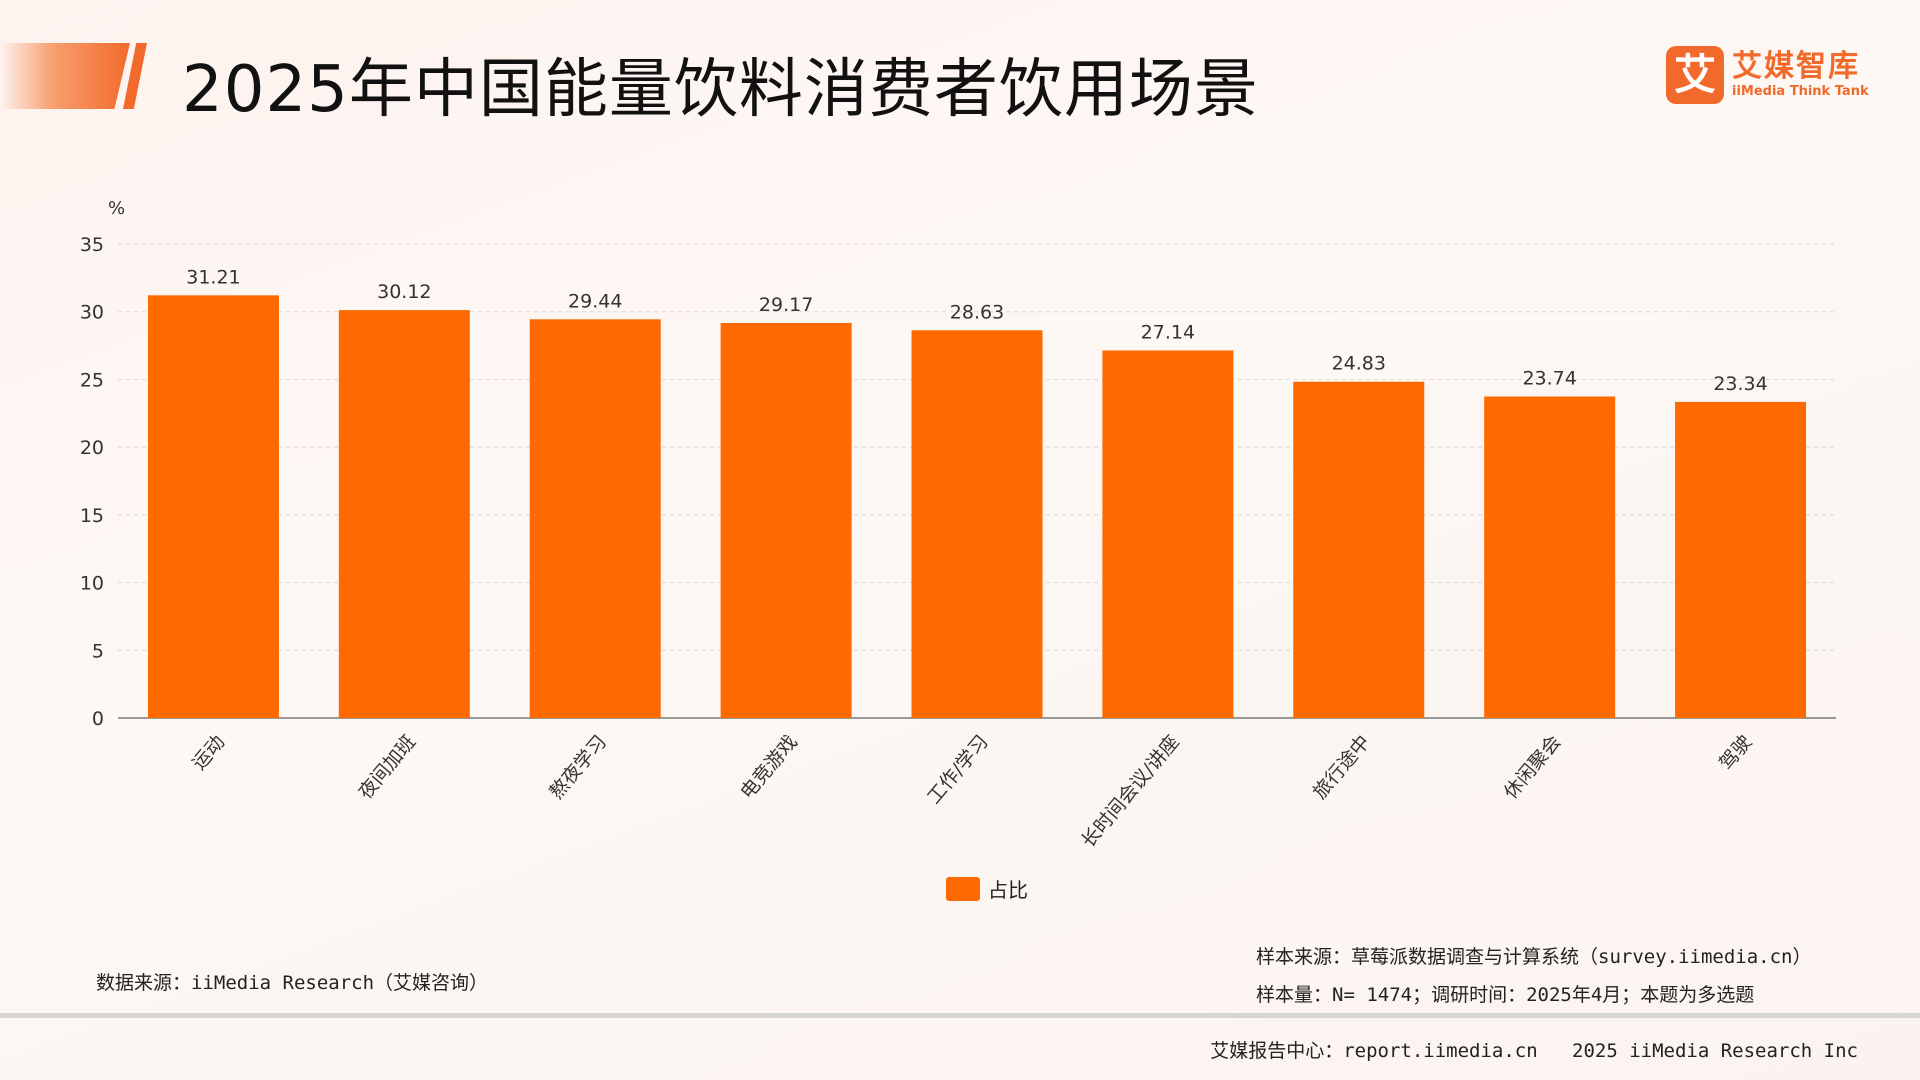 This screenshot has height=1080, width=1920. What do you see at coordinates (720, 90) in the screenshot?
I see `page-title: 2025年中国能量饮料消费者饮用场景` at bounding box center [720, 90].